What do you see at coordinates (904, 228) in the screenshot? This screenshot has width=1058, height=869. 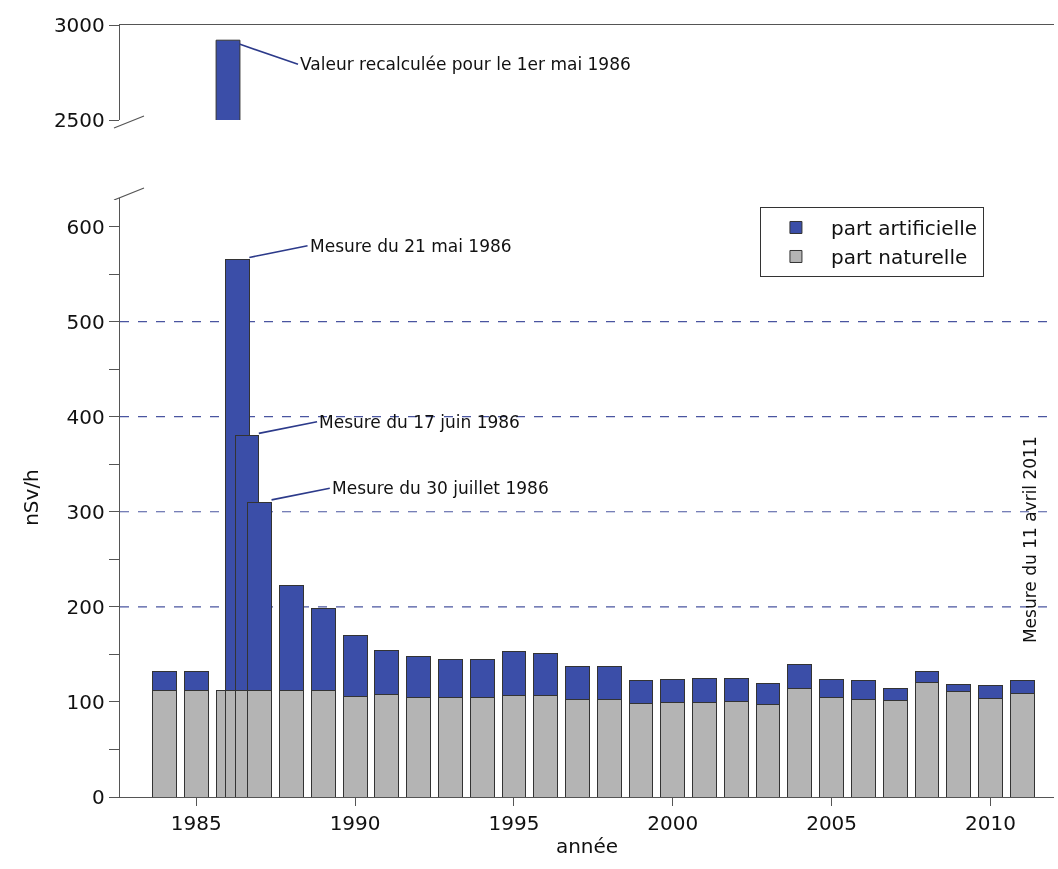 I see `legend-label: part artificielle` at bounding box center [904, 228].